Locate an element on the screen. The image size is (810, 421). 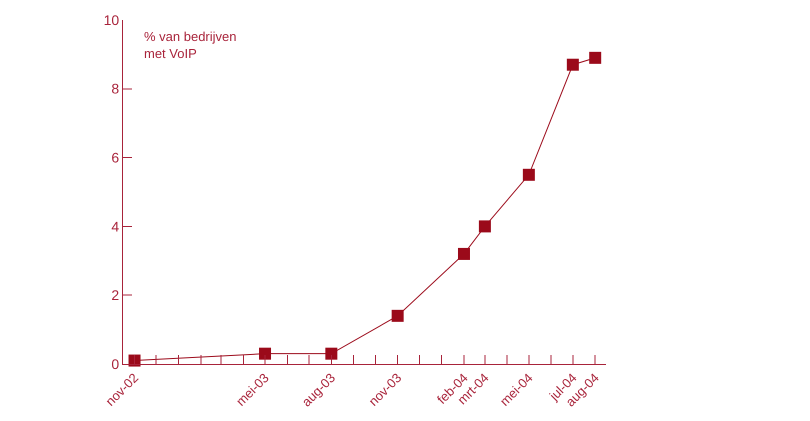
y-tick-label: 0 is located at coordinates (115, 364).